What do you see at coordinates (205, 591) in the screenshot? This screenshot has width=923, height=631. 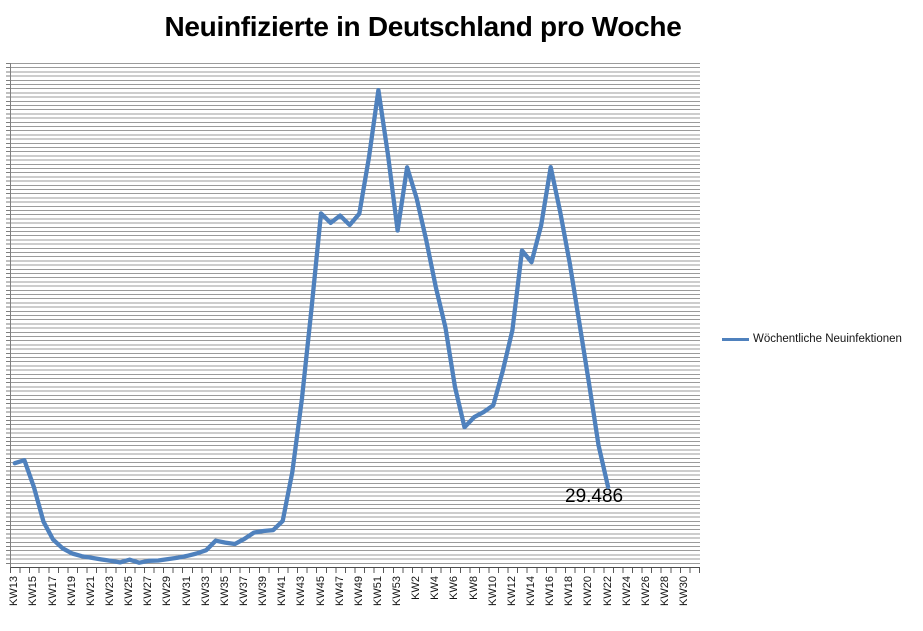 I see `x-axis-label: KW33` at bounding box center [205, 591].